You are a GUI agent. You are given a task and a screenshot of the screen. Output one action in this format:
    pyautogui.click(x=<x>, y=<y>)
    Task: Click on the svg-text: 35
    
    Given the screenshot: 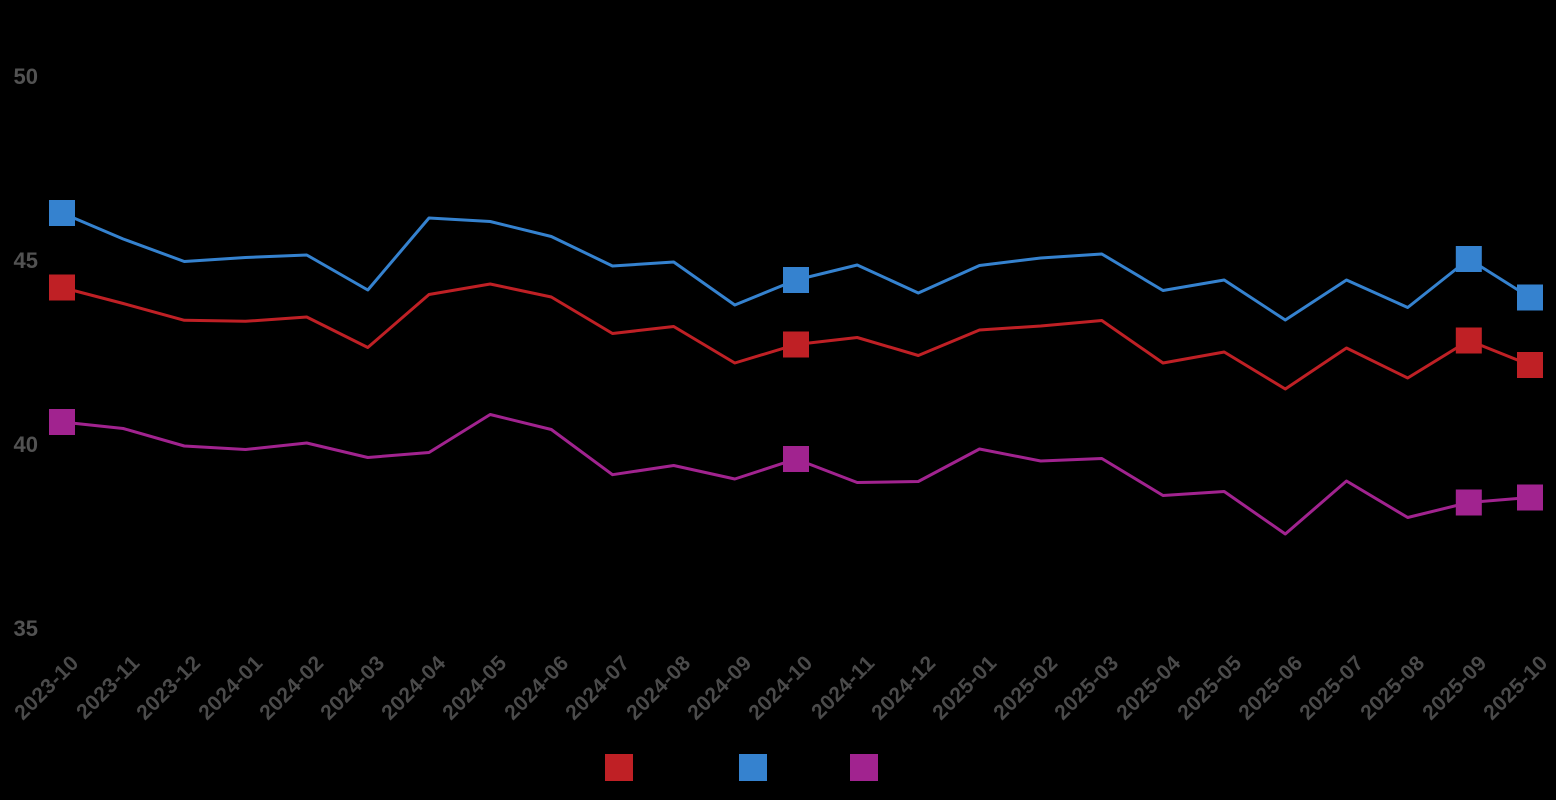 What is the action you would take?
    pyautogui.click(x=26, y=628)
    